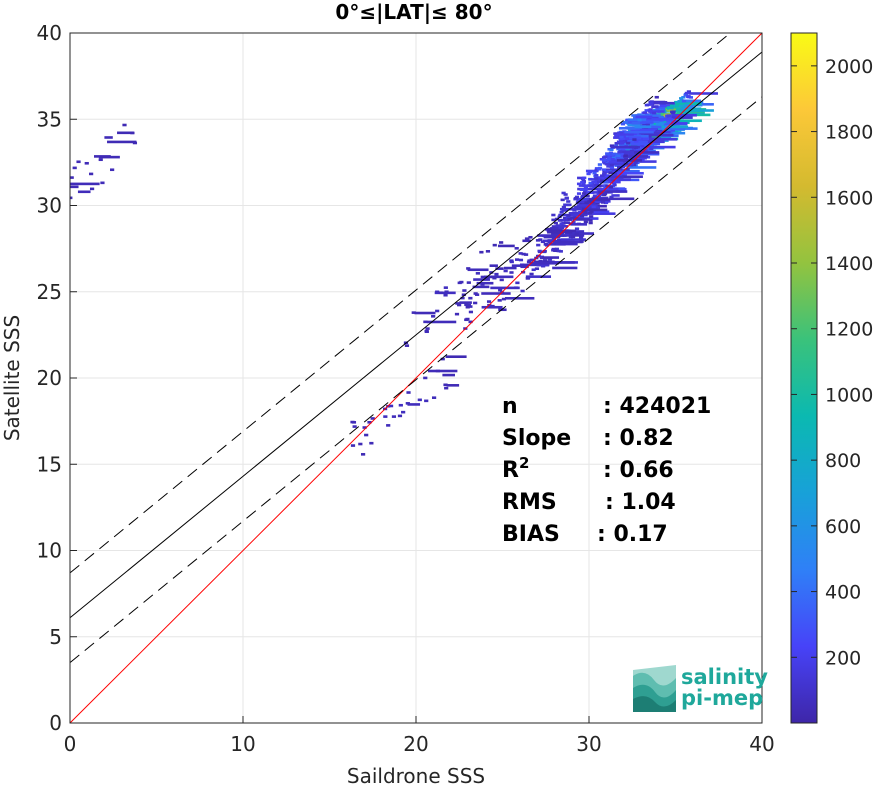  I want to click on stats-value: : 1.04, so click(640, 502).